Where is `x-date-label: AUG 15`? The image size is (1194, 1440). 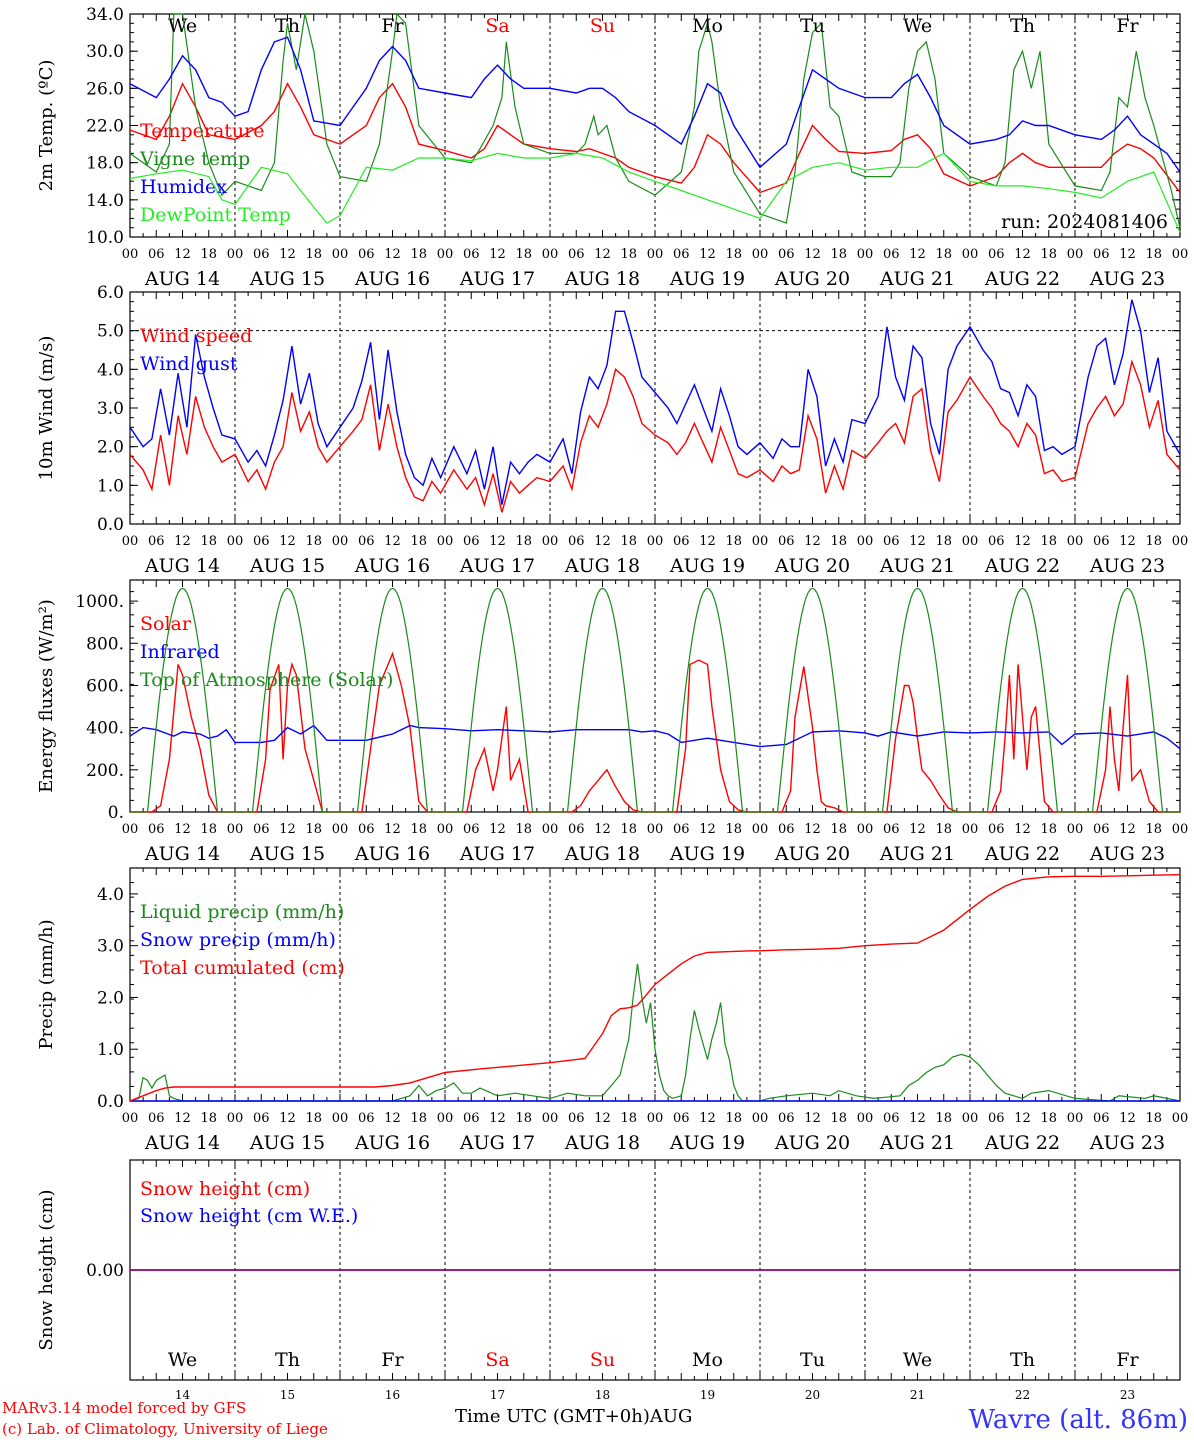
x-date-label: AUG 15 is located at coordinates (287, 854).